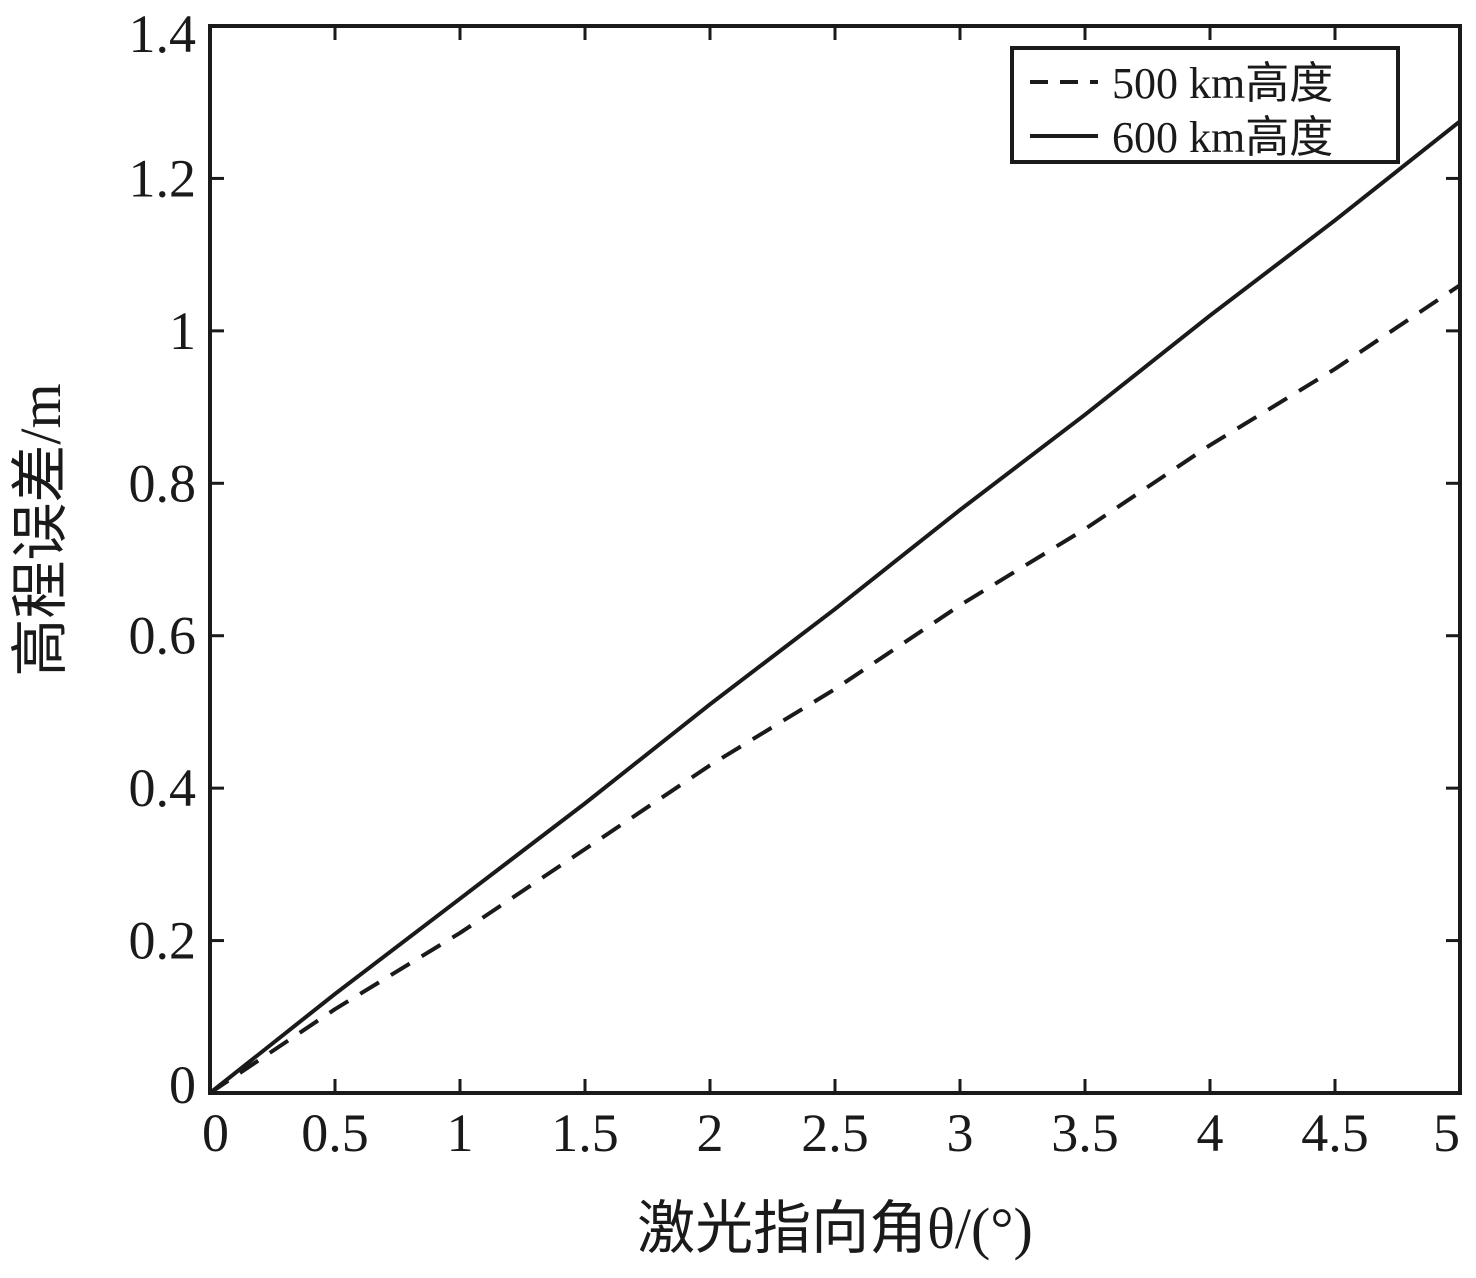  I want to click on x-tick-label: 4.5, so click(1335, 1133).